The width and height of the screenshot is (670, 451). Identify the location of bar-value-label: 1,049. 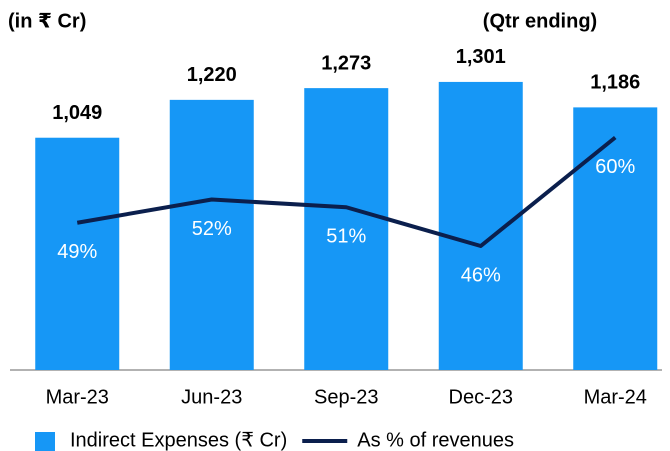
(77, 113).